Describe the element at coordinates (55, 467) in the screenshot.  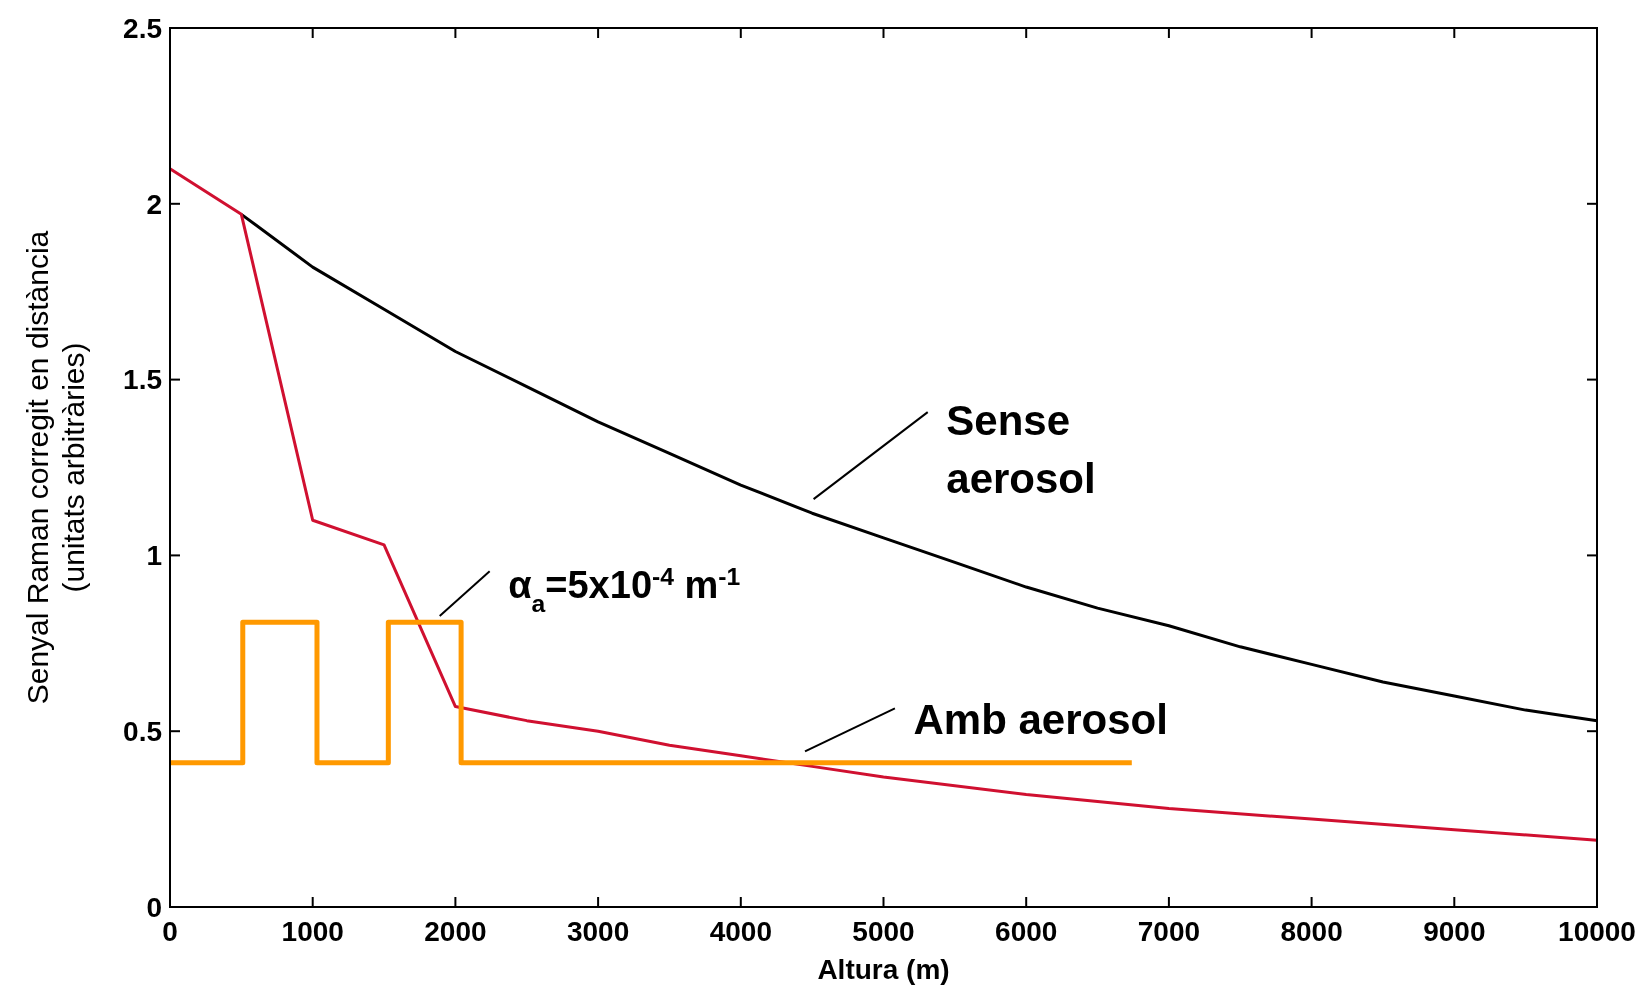
I see `y-axis-title: Senyal Raman corregit en distància (unitats arbitràries)` at that location.